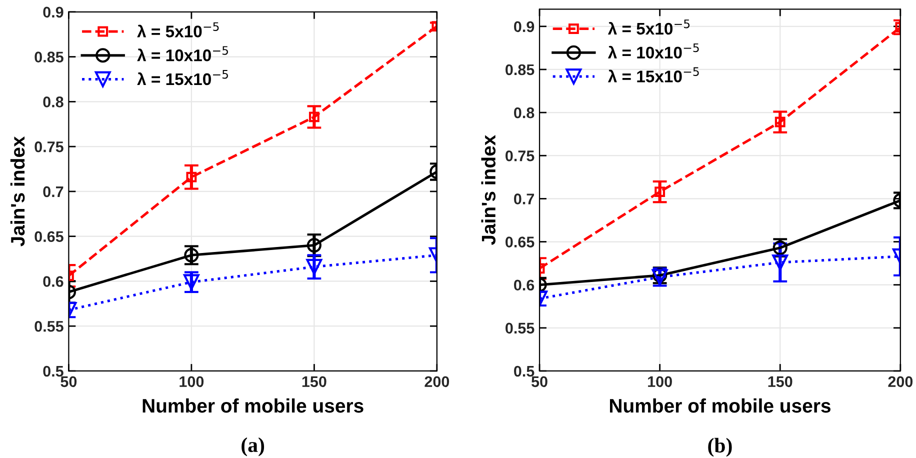  What do you see at coordinates (720, 447) in the screenshot?
I see `text: (b)` at bounding box center [720, 447].